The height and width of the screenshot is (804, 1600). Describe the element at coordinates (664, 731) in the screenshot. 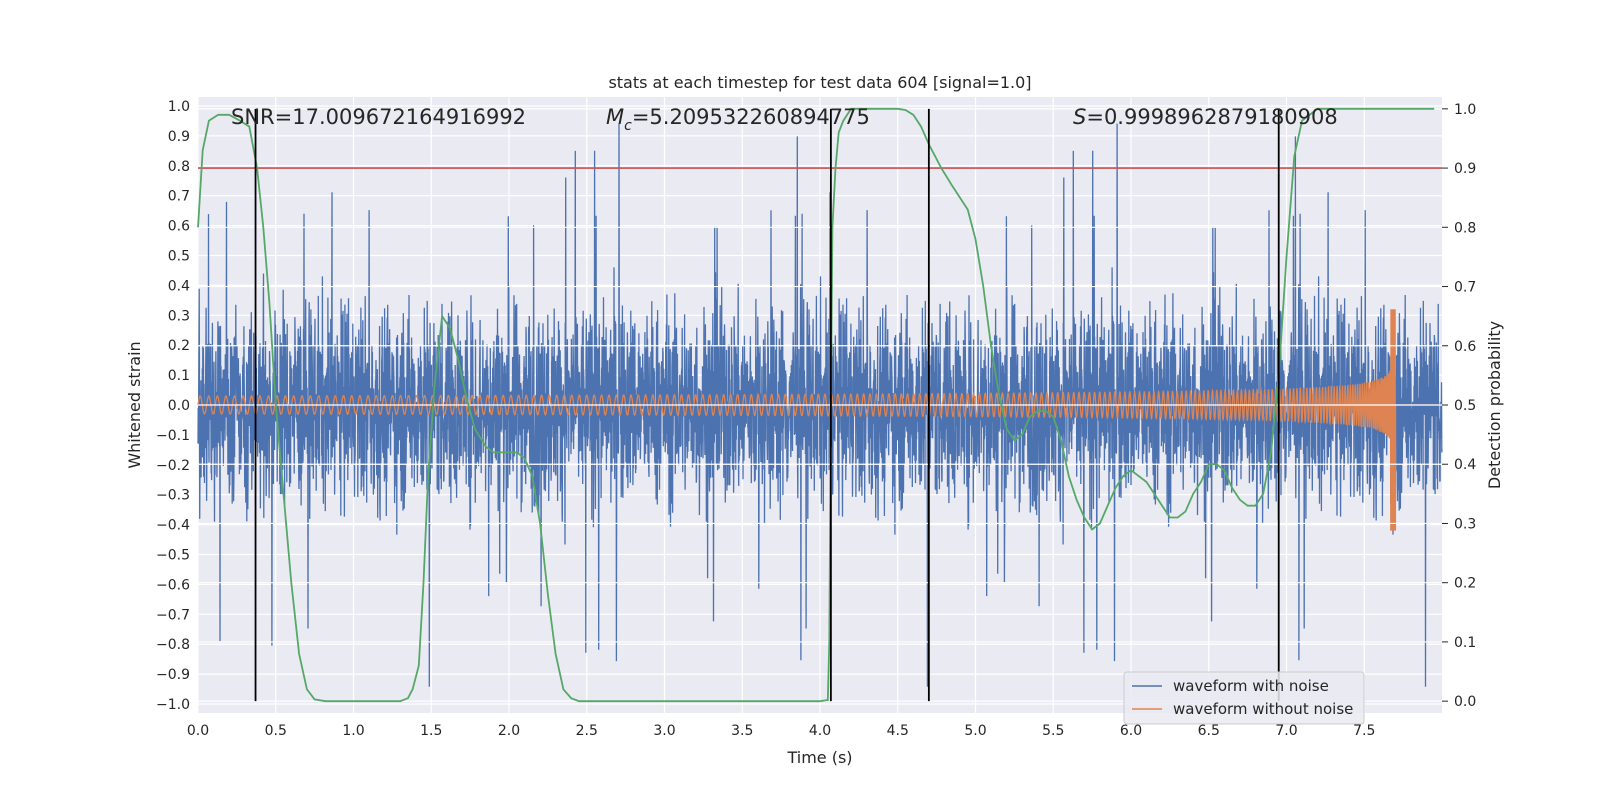

I see `x-tick-label: 3.0` at that location.